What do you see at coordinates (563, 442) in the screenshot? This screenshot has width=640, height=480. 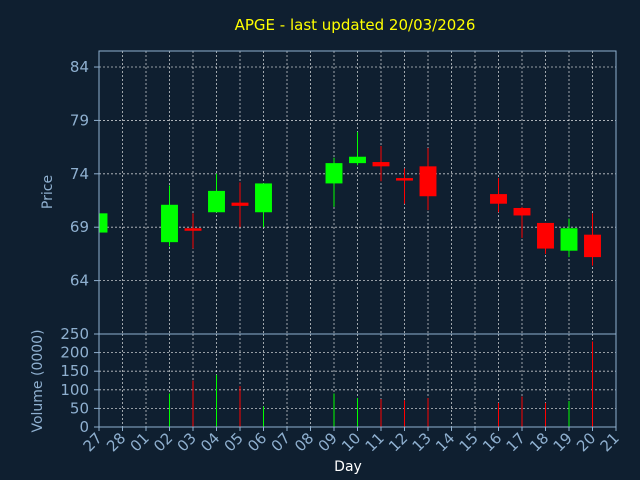 I see `x-tick-label: 19` at bounding box center [563, 442].